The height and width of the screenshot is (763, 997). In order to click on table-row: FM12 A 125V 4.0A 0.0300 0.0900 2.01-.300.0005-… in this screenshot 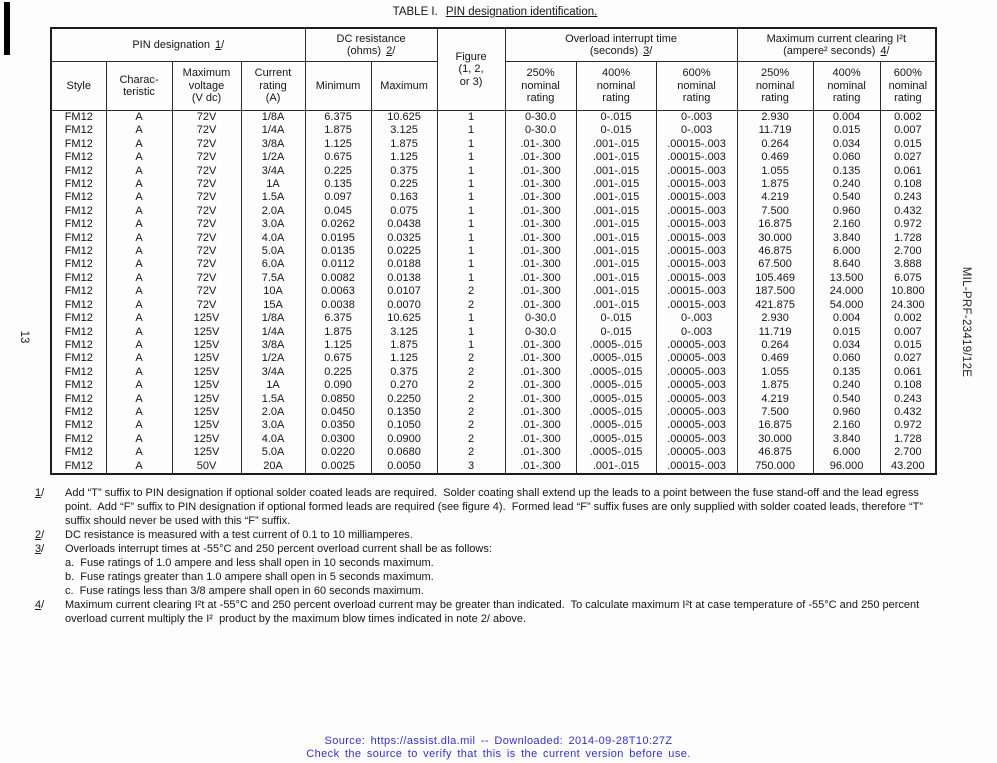, I will do `click(493, 439)`.